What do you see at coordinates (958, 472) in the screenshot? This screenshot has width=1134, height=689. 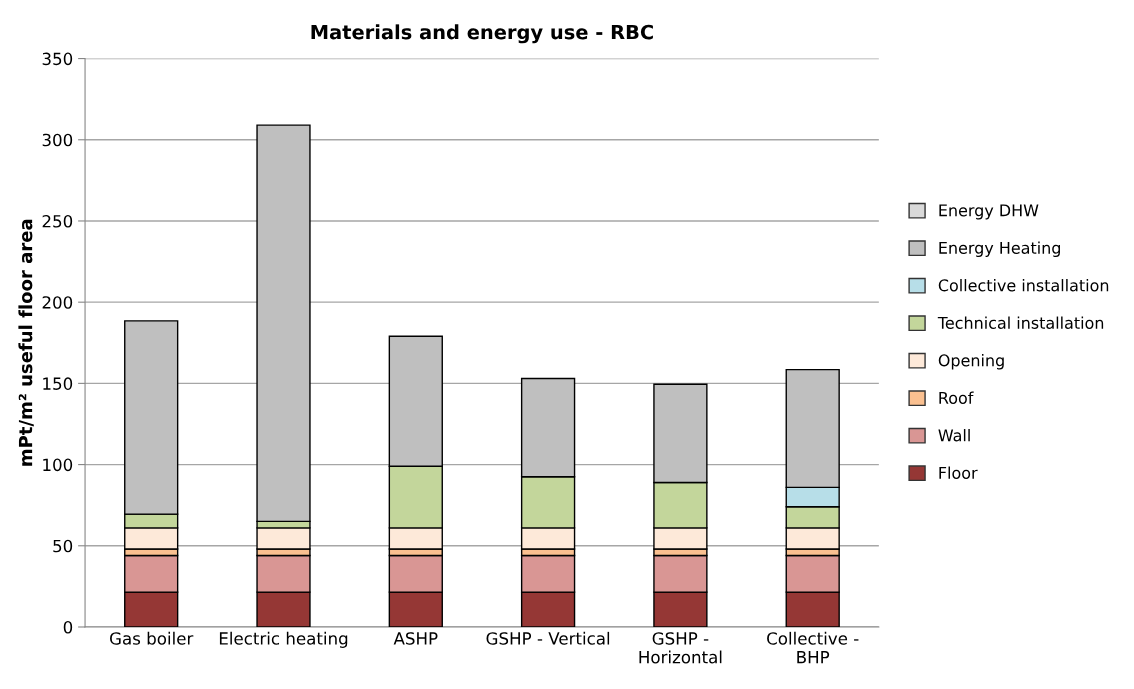 I see `legend-label: Floor` at bounding box center [958, 472].